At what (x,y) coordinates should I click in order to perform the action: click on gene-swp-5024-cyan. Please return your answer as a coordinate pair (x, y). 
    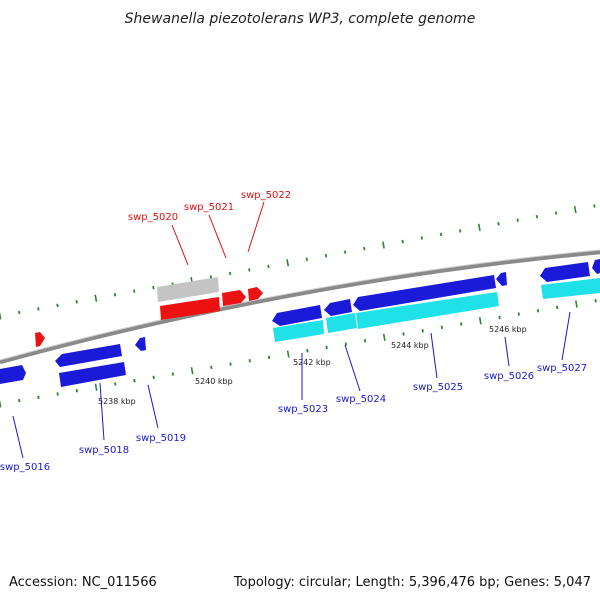
    Looking at the image, I should click on (341, 323).